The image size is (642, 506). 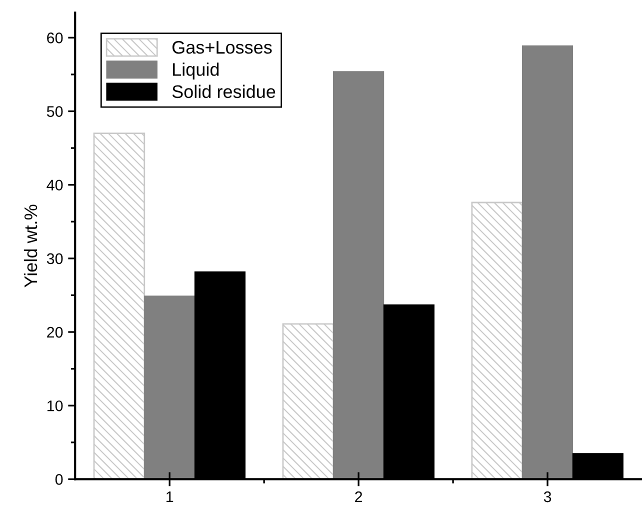 I want to click on x-tick-label: 3, so click(x=548, y=496).